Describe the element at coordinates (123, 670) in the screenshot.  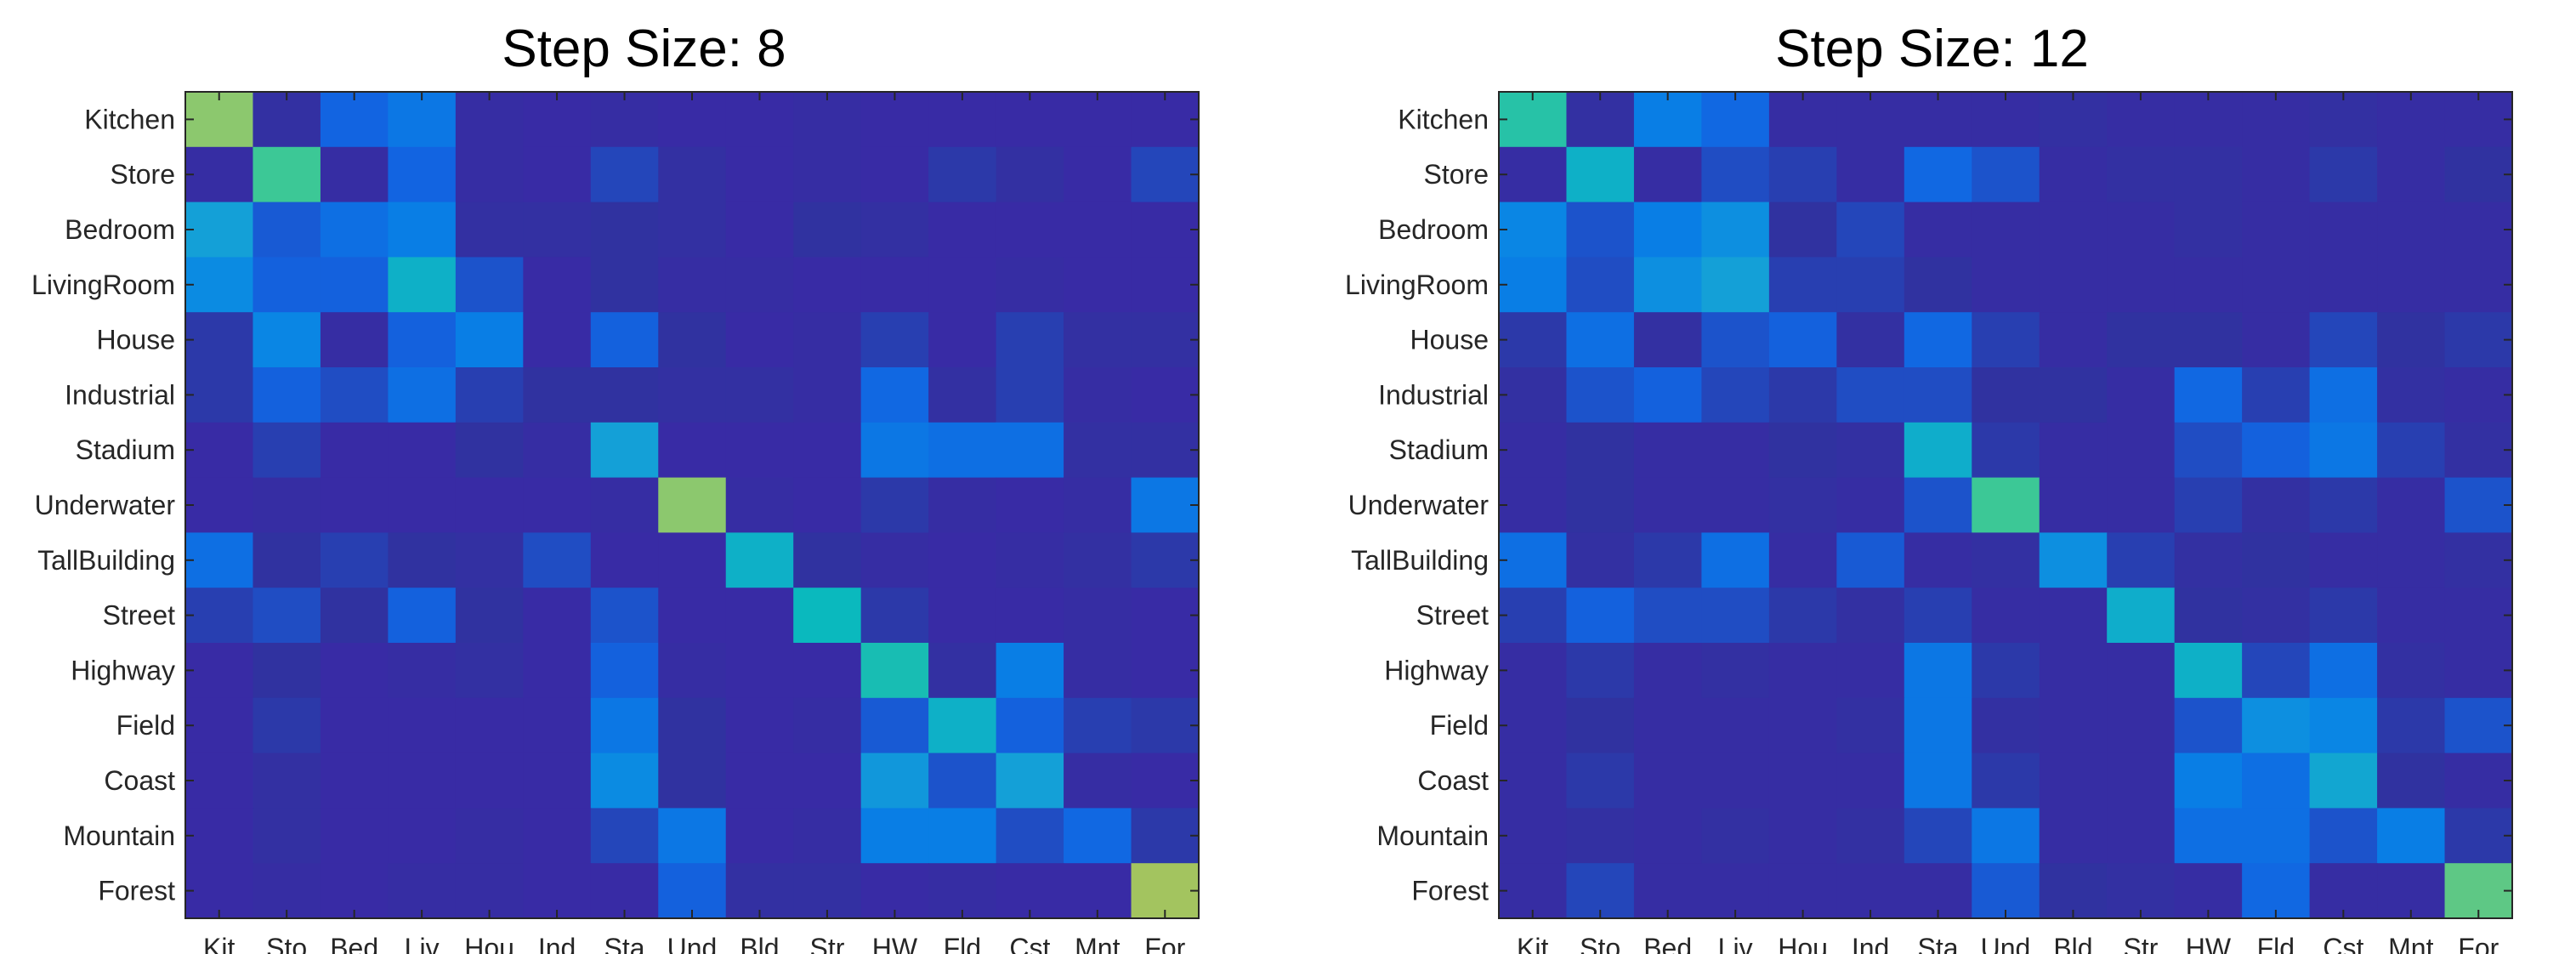
I see `y-tick-label: Highway` at that location.